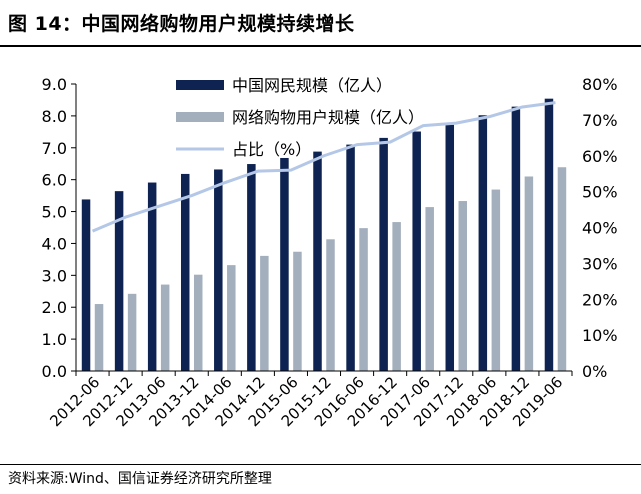  Describe the element at coordinates (54, 339) in the screenshot. I see `left-tick-label: 1.0` at that location.